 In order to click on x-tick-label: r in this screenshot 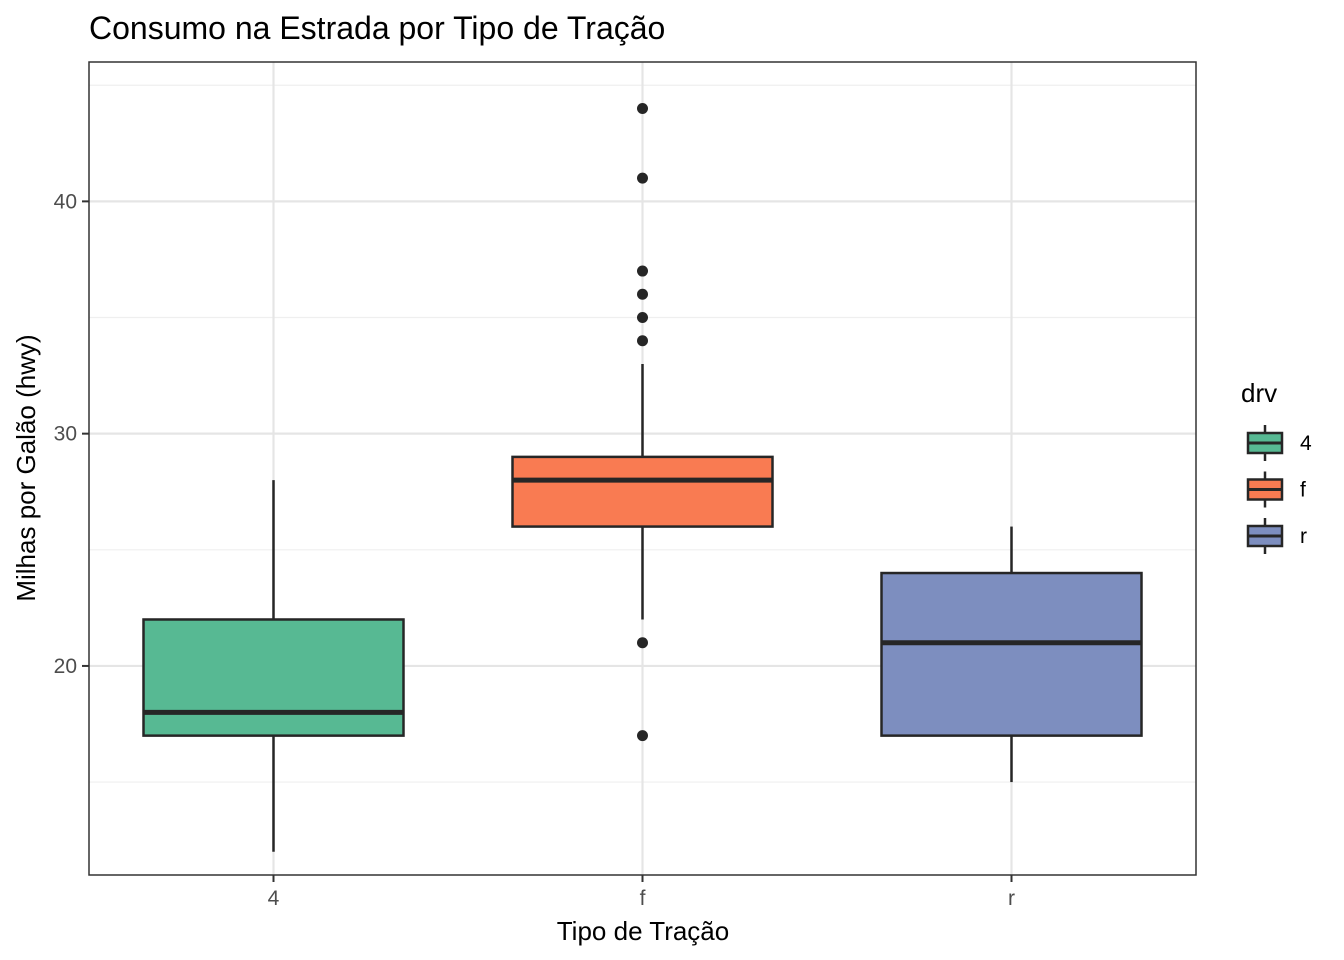, I will do `click(1011, 898)`.